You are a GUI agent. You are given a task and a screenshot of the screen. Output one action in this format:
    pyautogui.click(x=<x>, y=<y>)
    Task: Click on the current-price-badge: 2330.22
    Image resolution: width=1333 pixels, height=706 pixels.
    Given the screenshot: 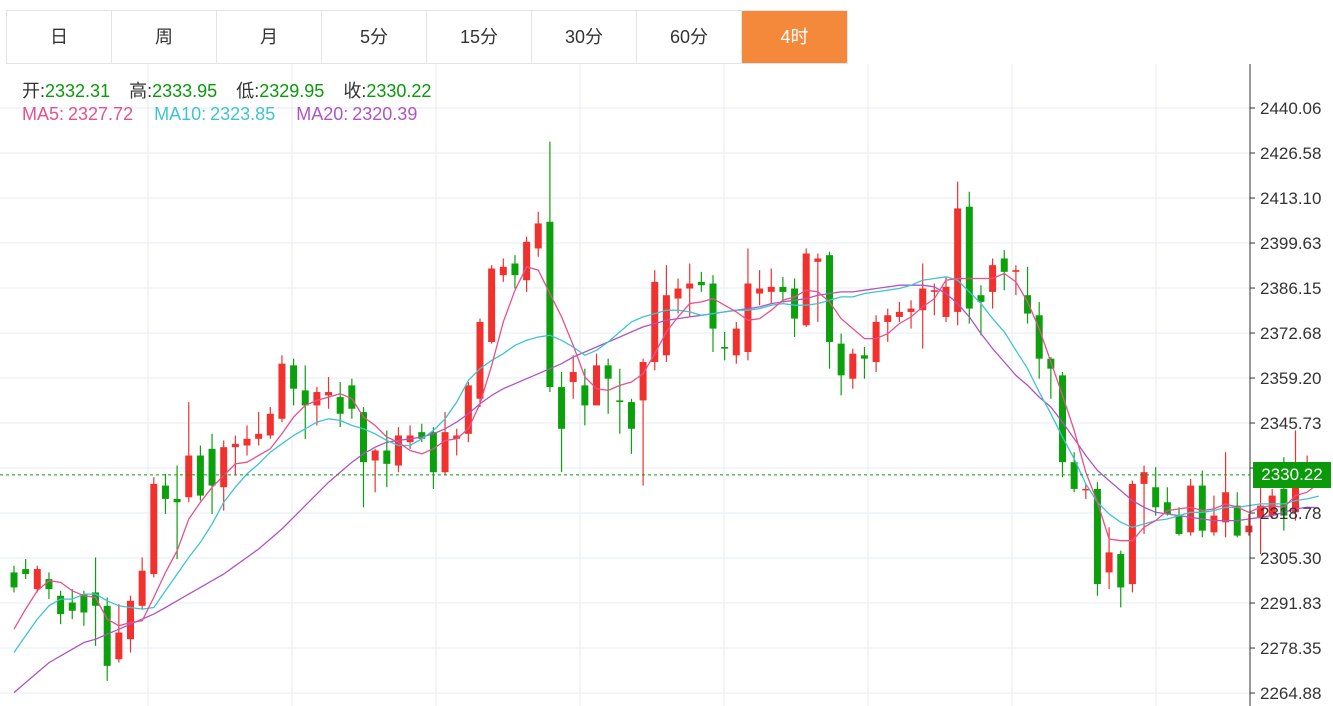 What is the action you would take?
    pyautogui.click(x=1292, y=475)
    